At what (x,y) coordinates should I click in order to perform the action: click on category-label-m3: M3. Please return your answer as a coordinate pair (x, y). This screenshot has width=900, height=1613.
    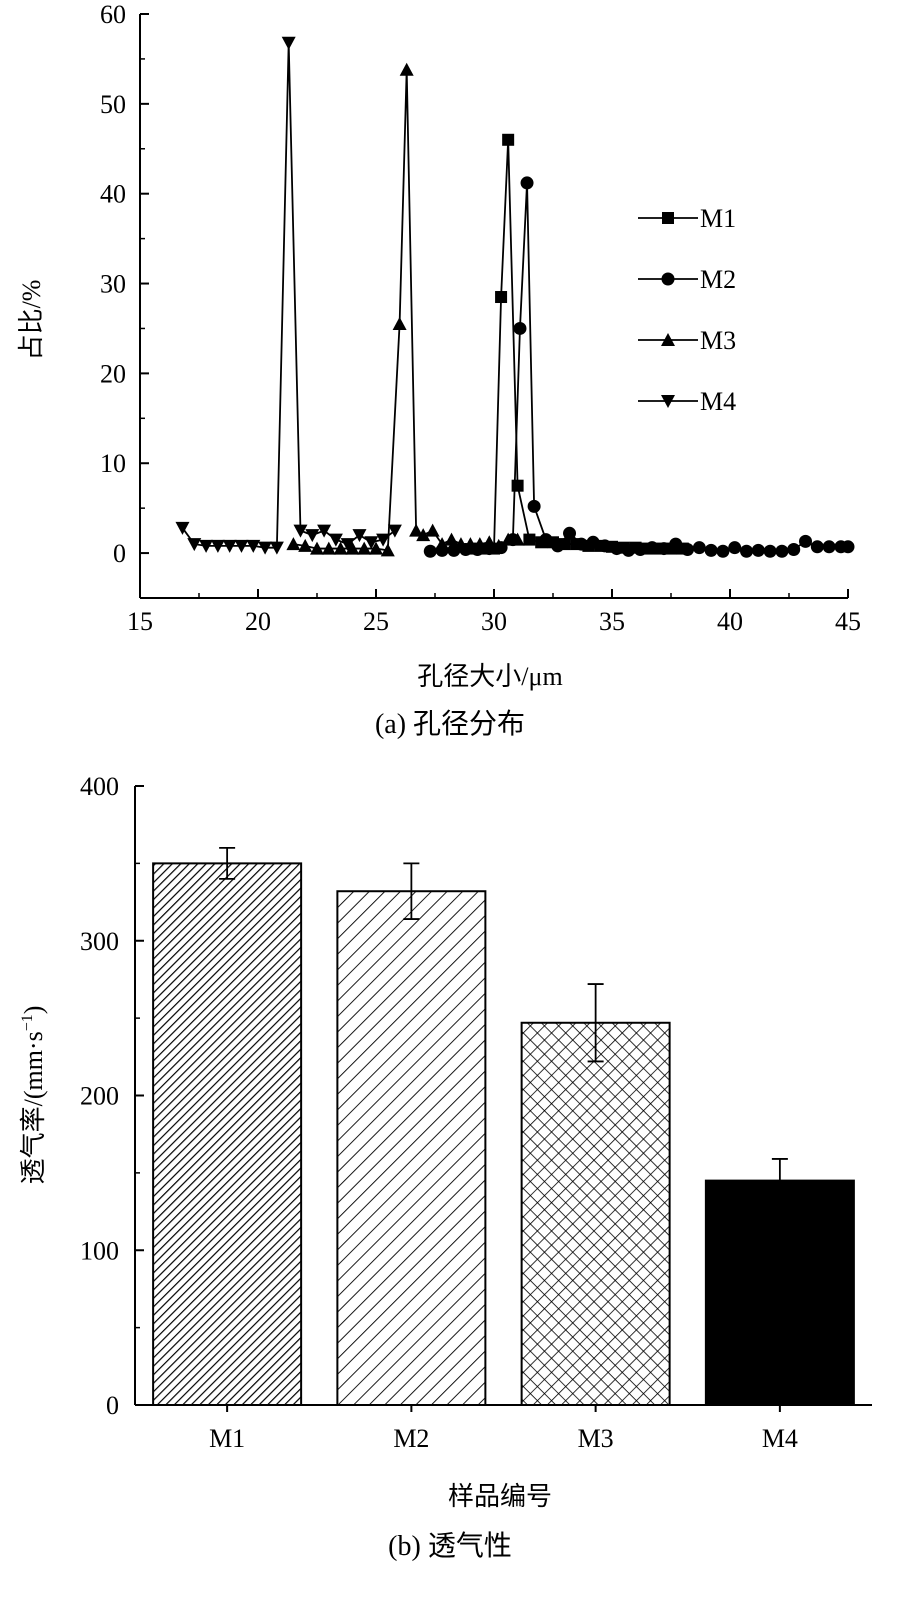
    Looking at the image, I should click on (596, 1438).